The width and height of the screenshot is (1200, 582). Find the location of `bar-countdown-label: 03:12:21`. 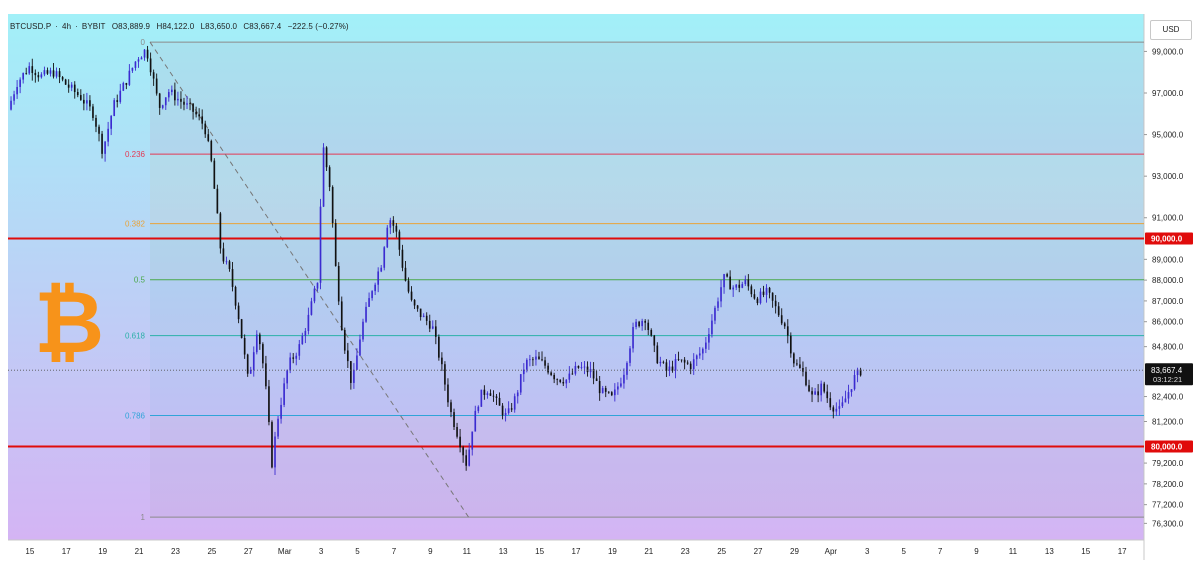

bar-countdown-label: 03:12:21 is located at coordinates (1167, 379).